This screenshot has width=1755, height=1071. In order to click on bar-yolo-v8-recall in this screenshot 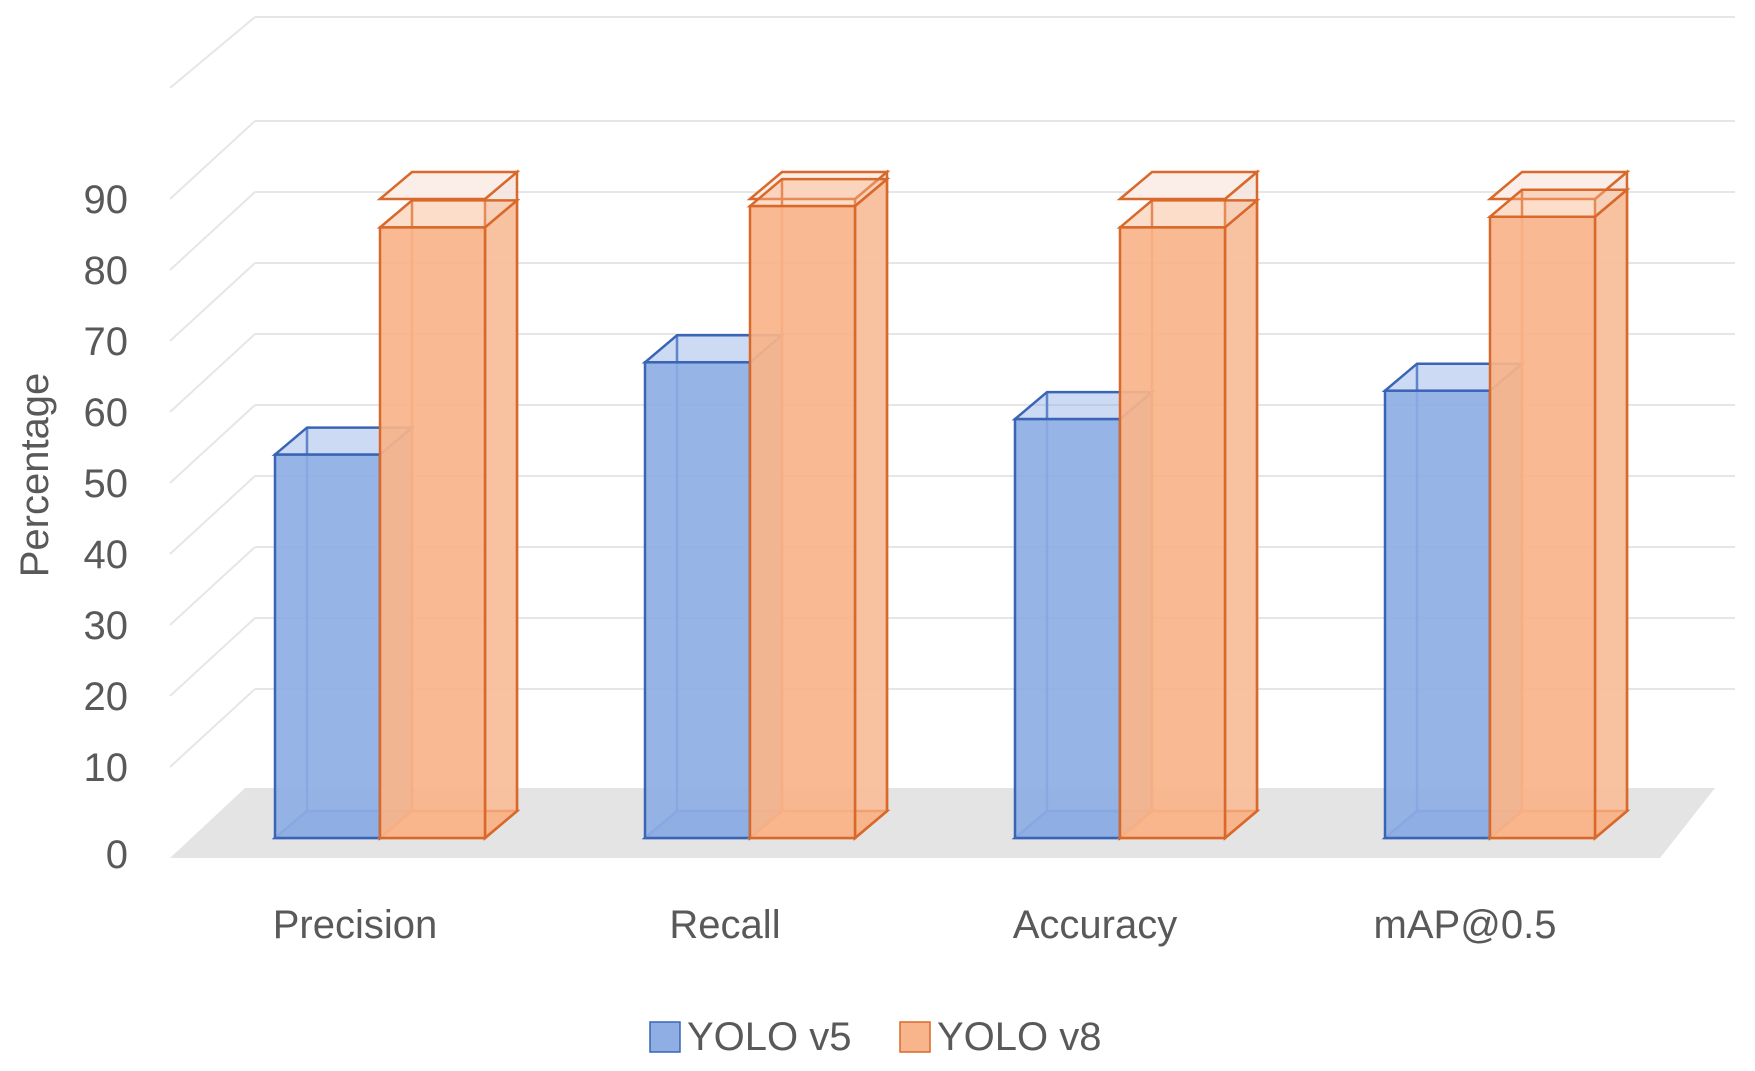, I will do `click(818, 505)`.